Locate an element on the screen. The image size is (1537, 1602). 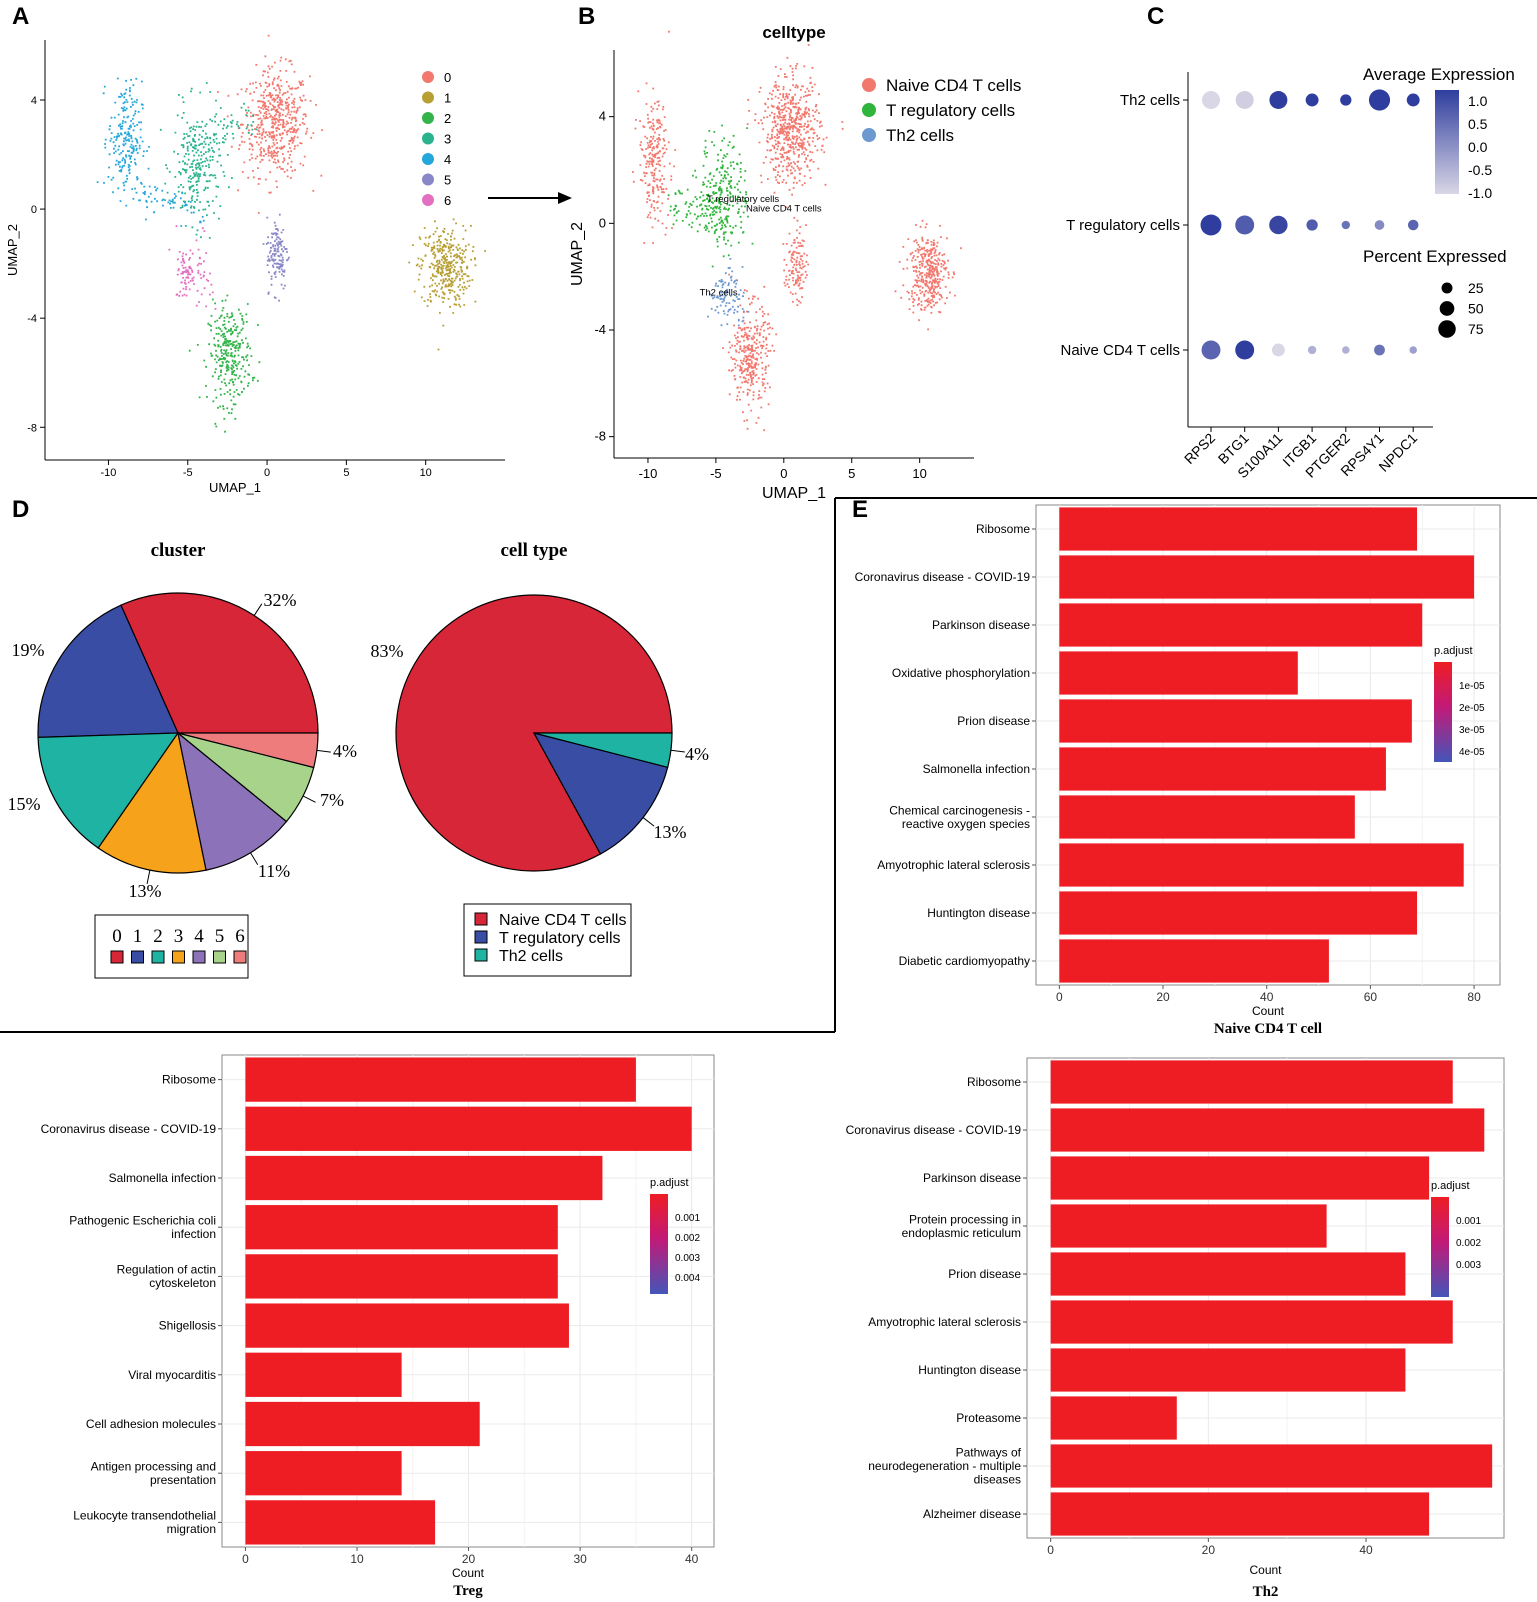
panel-label-d: D is located at coordinates (20, 509).